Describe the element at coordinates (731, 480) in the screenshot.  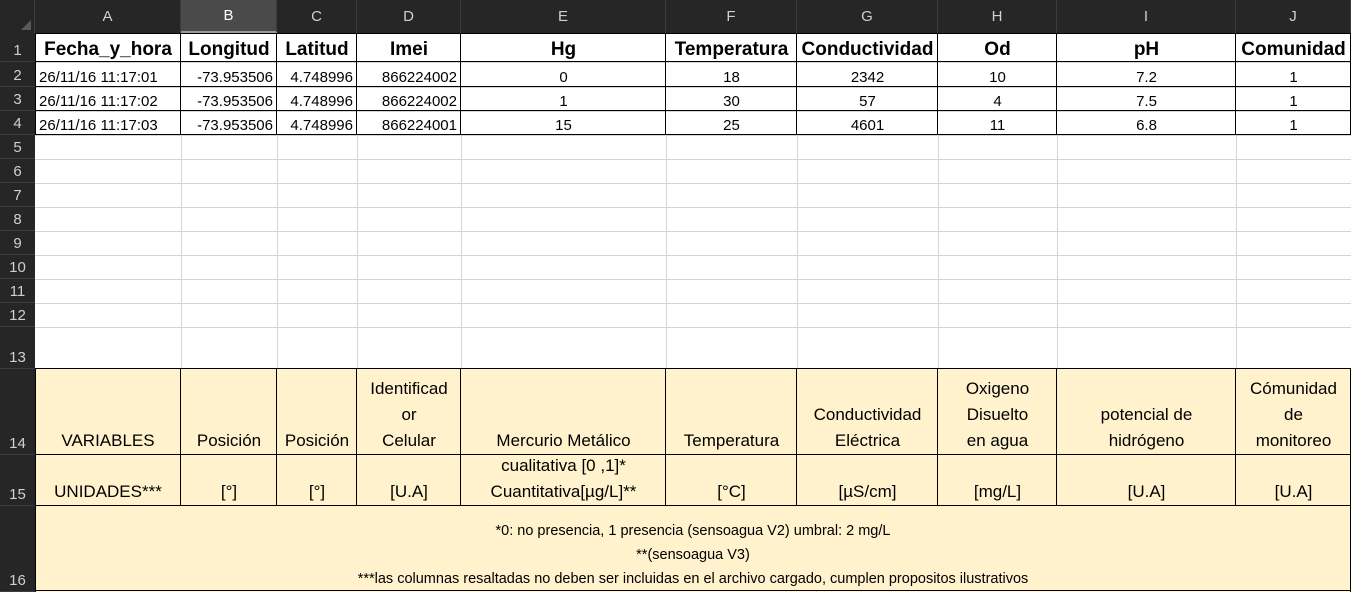
I see `unit-cell-f: [°C]` at that location.